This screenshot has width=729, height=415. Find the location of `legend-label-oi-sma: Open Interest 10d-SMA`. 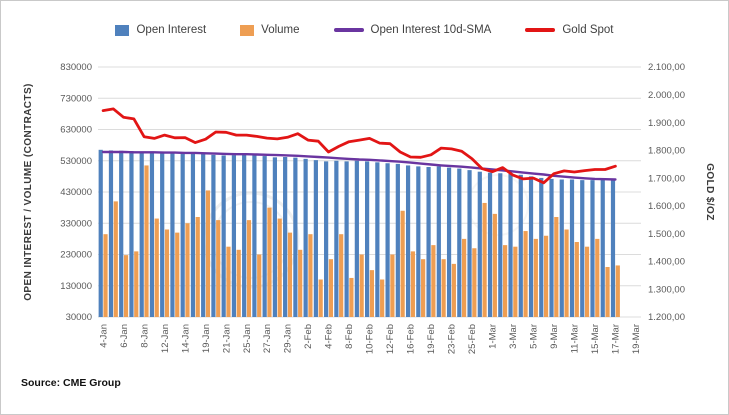

legend-label-oi-sma: Open Interest 10d-SMA is located at coordinates (431, 30).